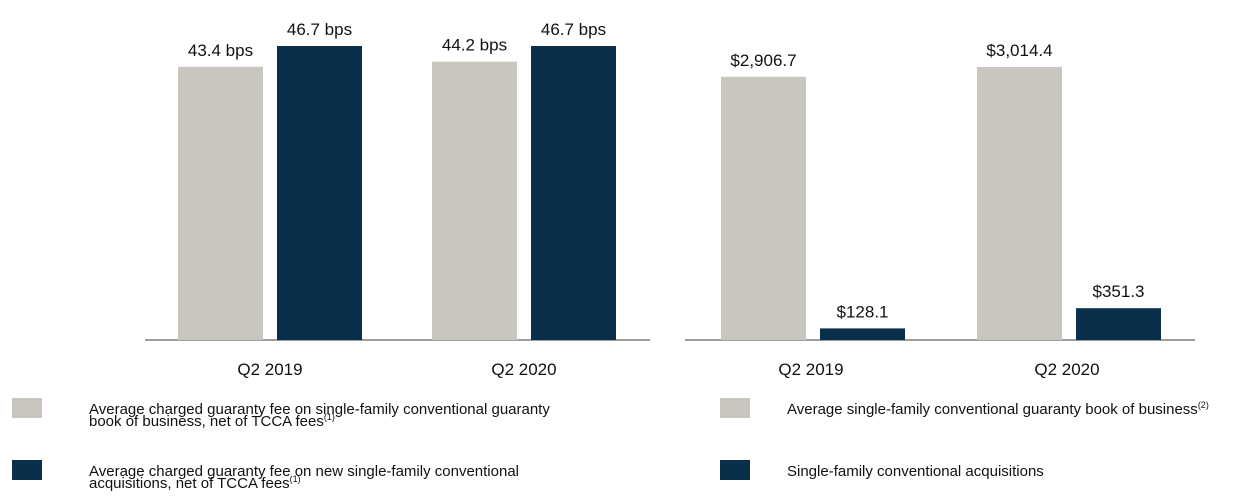  I want to click on data-label: $2,906.7, so click(763, 60).